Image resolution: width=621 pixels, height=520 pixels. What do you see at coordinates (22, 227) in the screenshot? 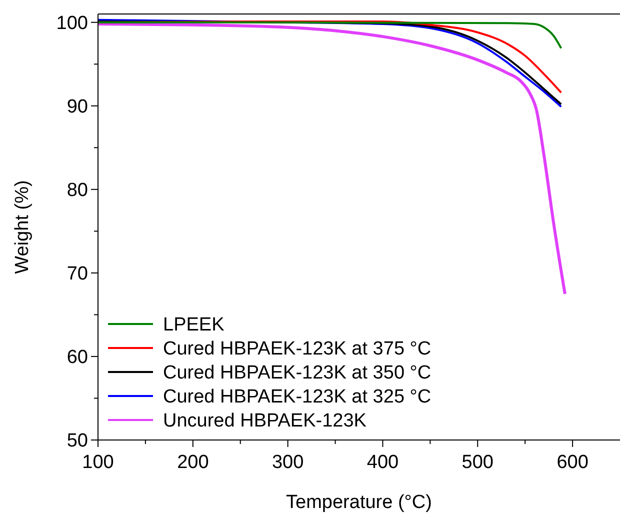
I see `y-axis-title: Weight (%)` at bounding box center [22, 227].